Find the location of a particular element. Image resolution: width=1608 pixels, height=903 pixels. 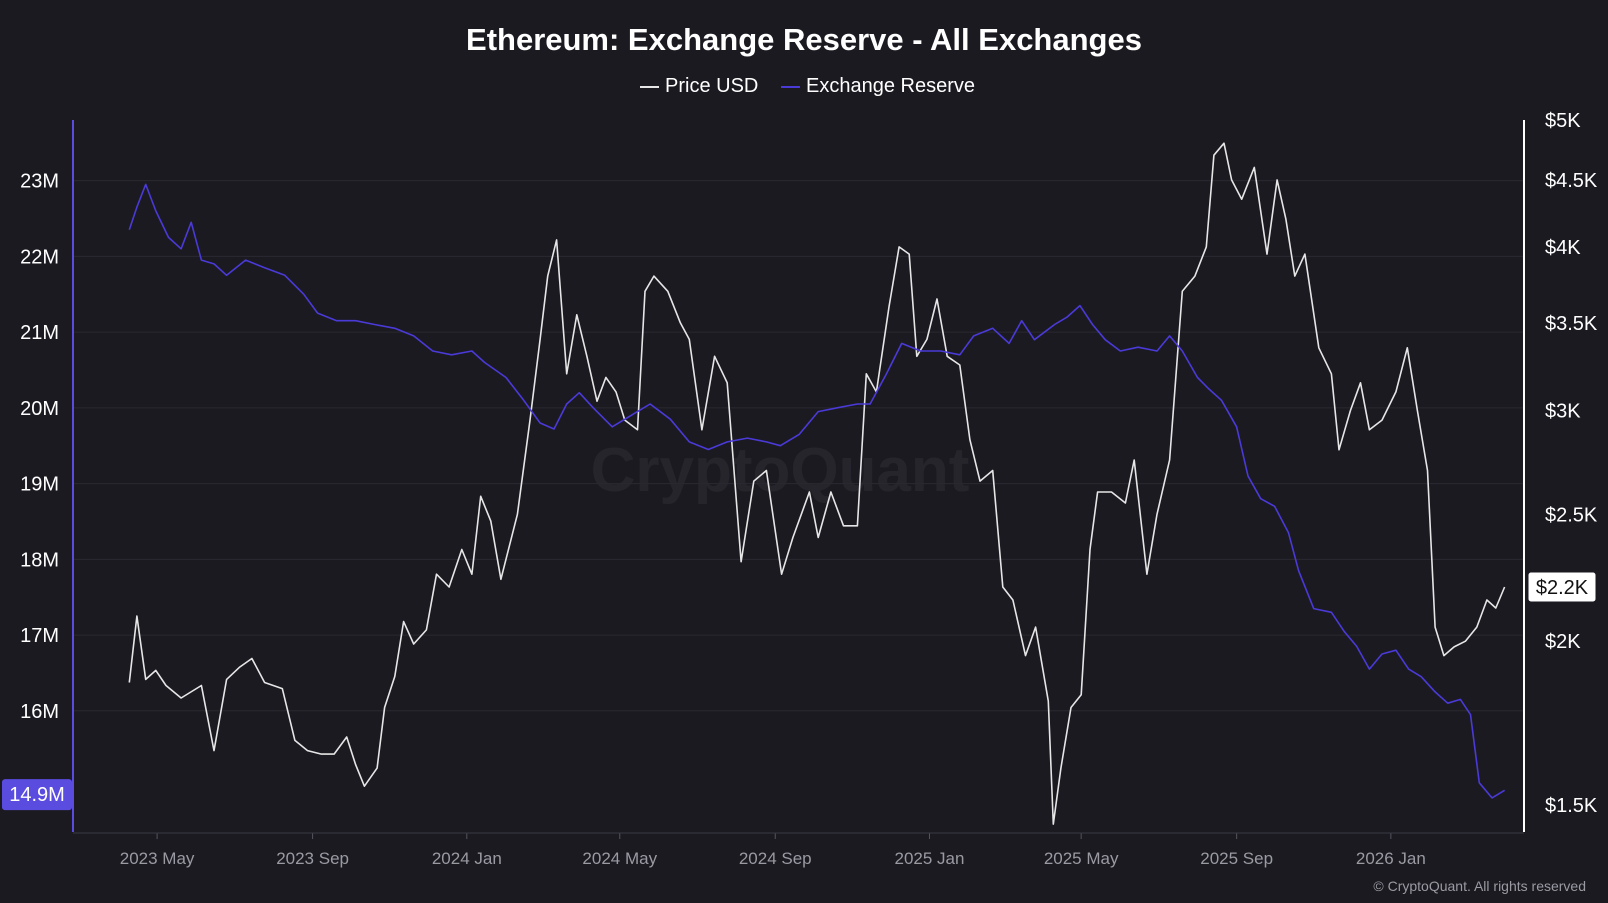

left-current-badge-label: 14.9M is located at coordinates (37, 795).